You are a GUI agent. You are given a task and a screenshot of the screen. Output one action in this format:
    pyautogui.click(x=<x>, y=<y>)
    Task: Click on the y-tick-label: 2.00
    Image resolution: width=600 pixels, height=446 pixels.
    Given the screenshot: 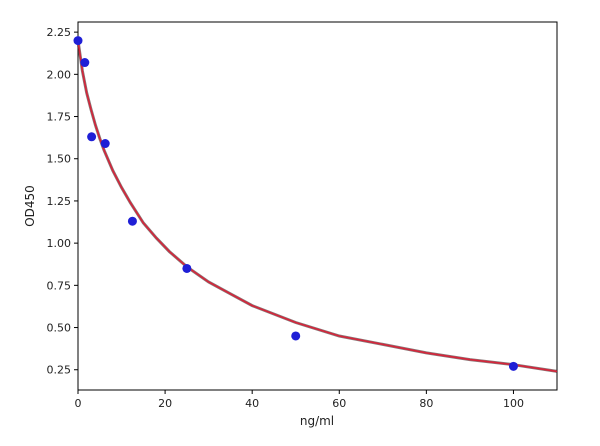 What is the action you would take?
    pyautogui.click(x=59, y=74)
    